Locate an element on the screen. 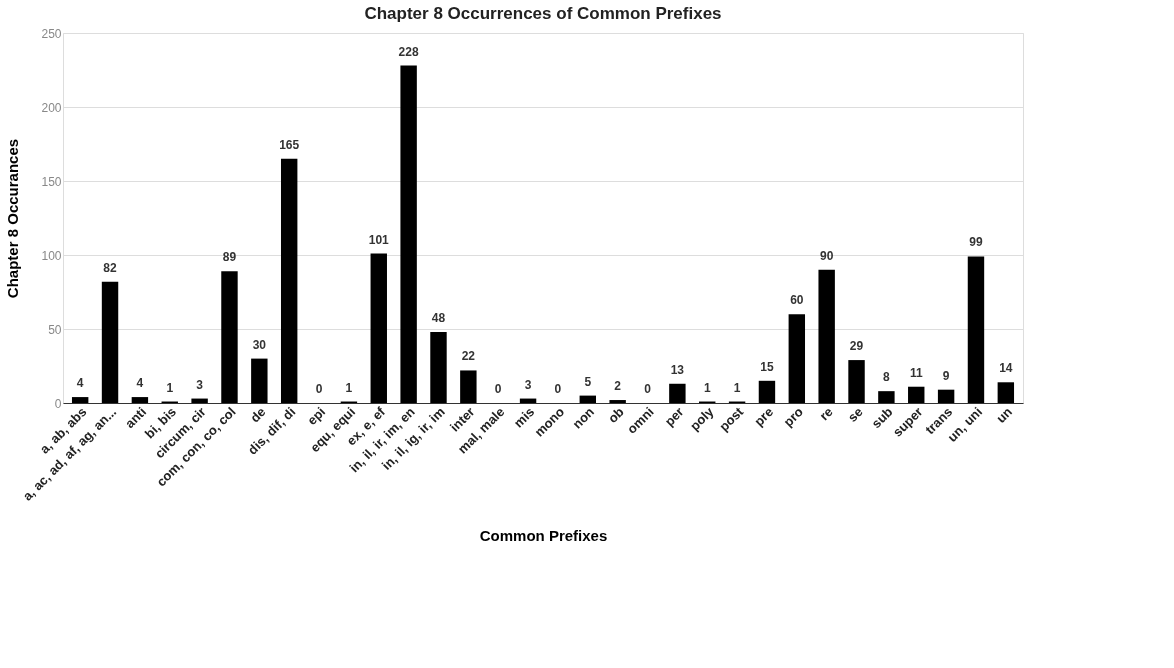 This screenshot has width=1174, height=668. data-label: 82 is located at coordinates (110, 267).